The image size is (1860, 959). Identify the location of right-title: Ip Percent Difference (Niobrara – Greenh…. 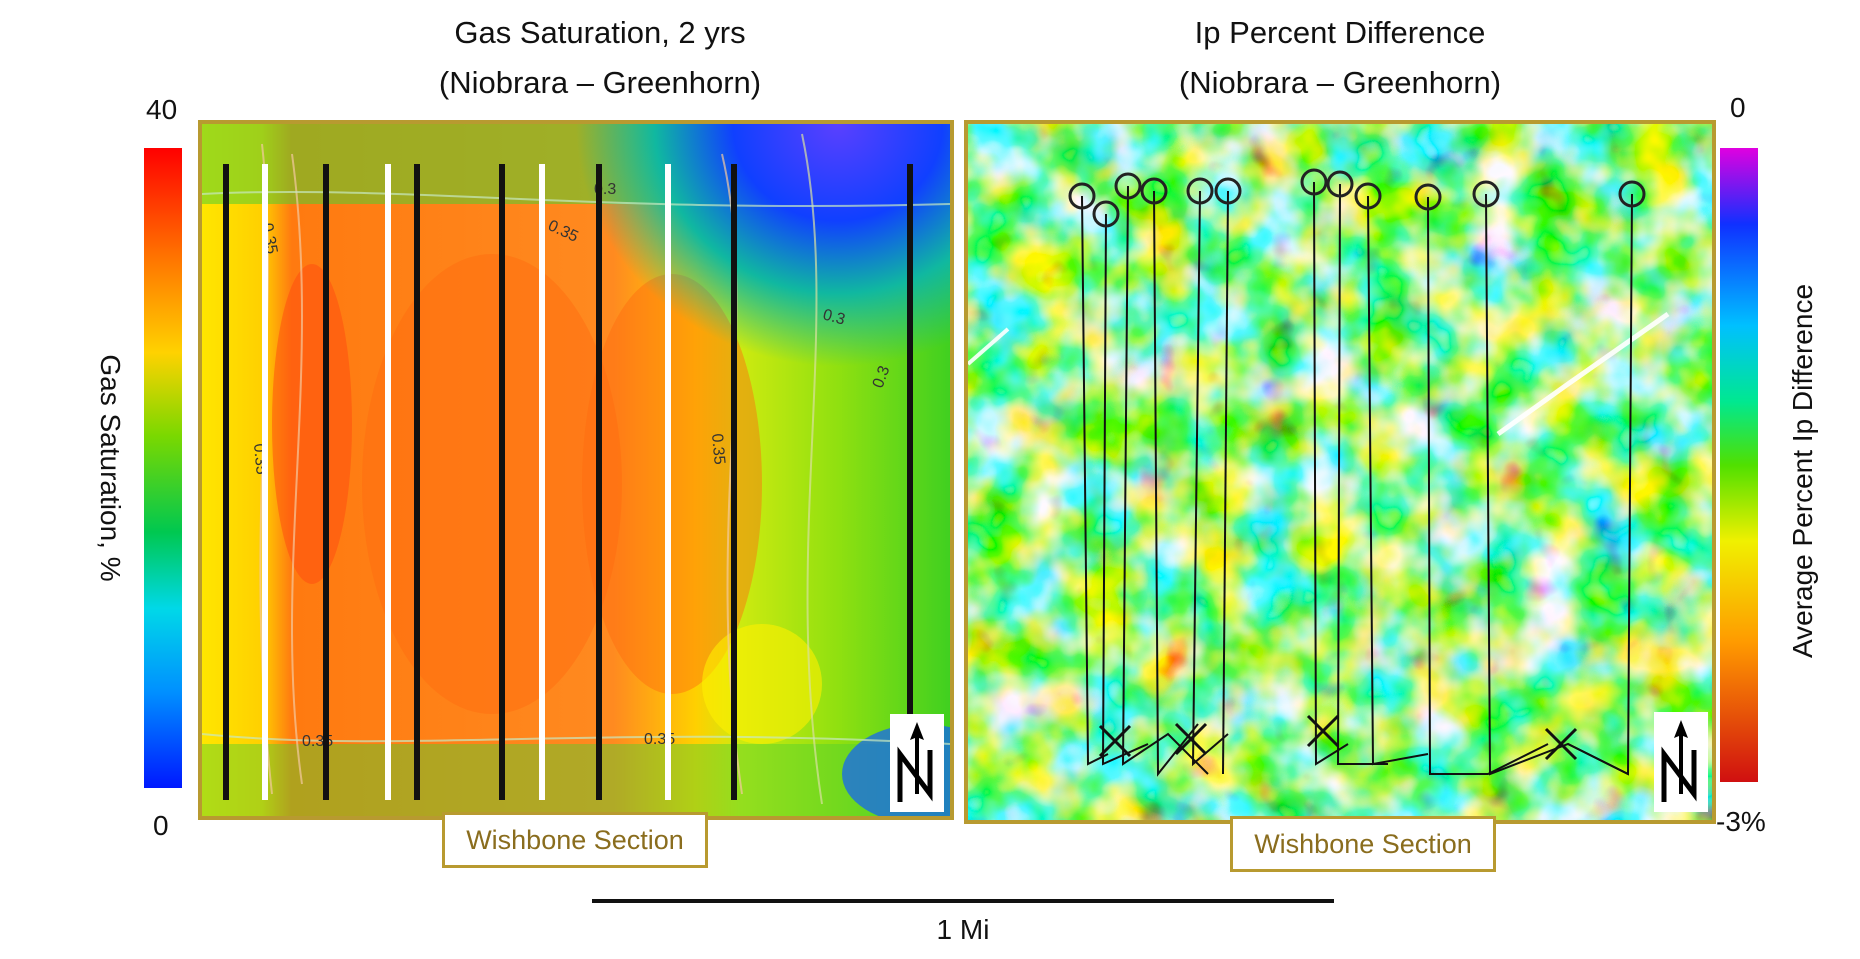
(1340, 58).